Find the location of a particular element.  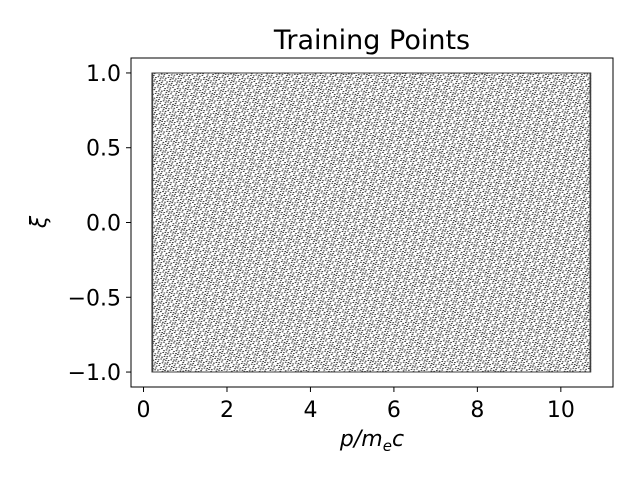

y-axis-label: ξ is located at coordinates (39, 222).